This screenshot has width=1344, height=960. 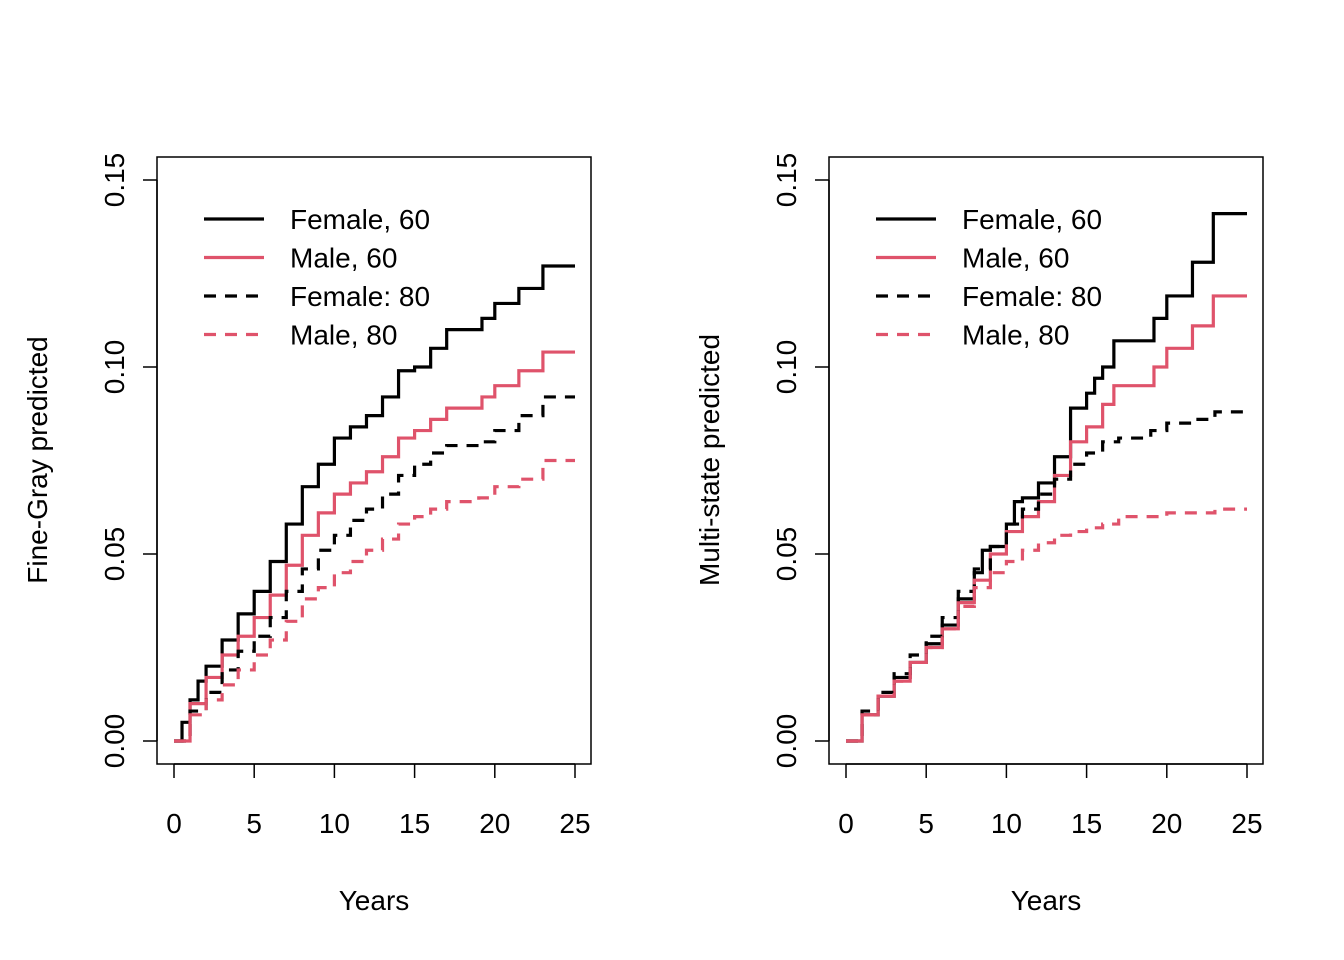 I want to click on y-axis-label: Multi-state predicted, so click(x=709, y=460).